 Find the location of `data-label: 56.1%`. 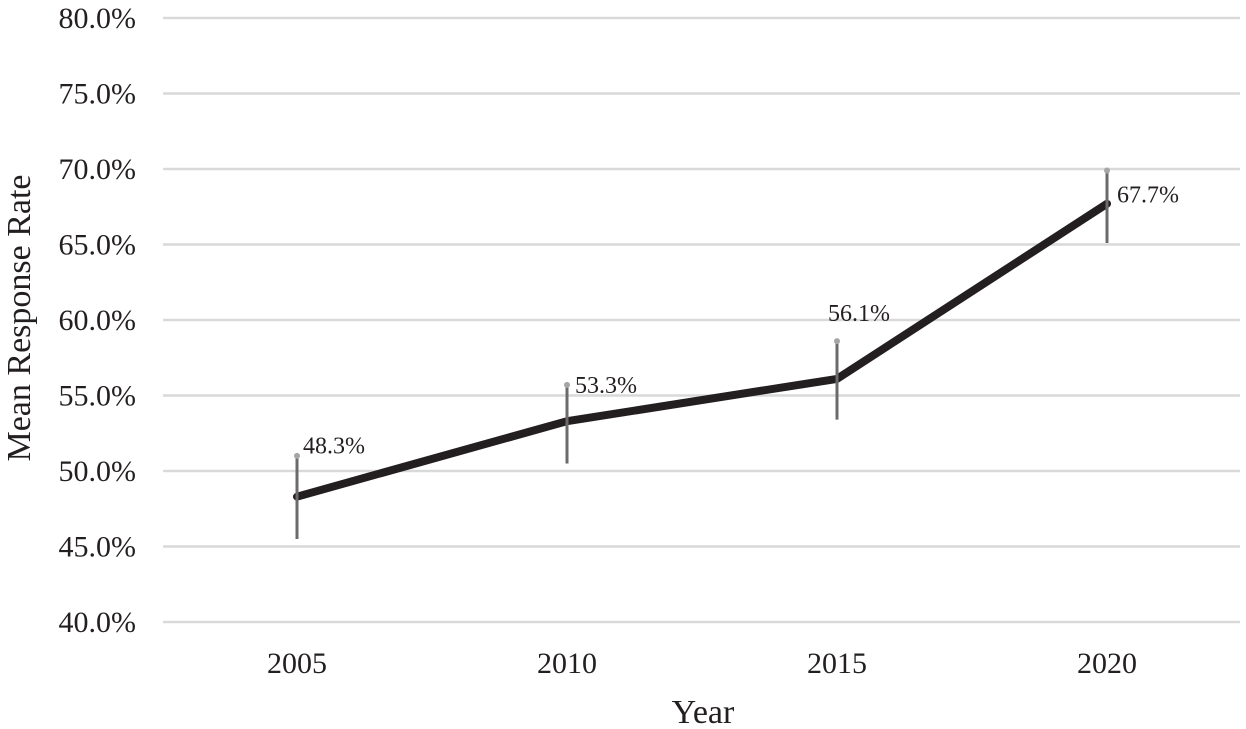

data-label: 56.1% is located at coordinates (859, 314).